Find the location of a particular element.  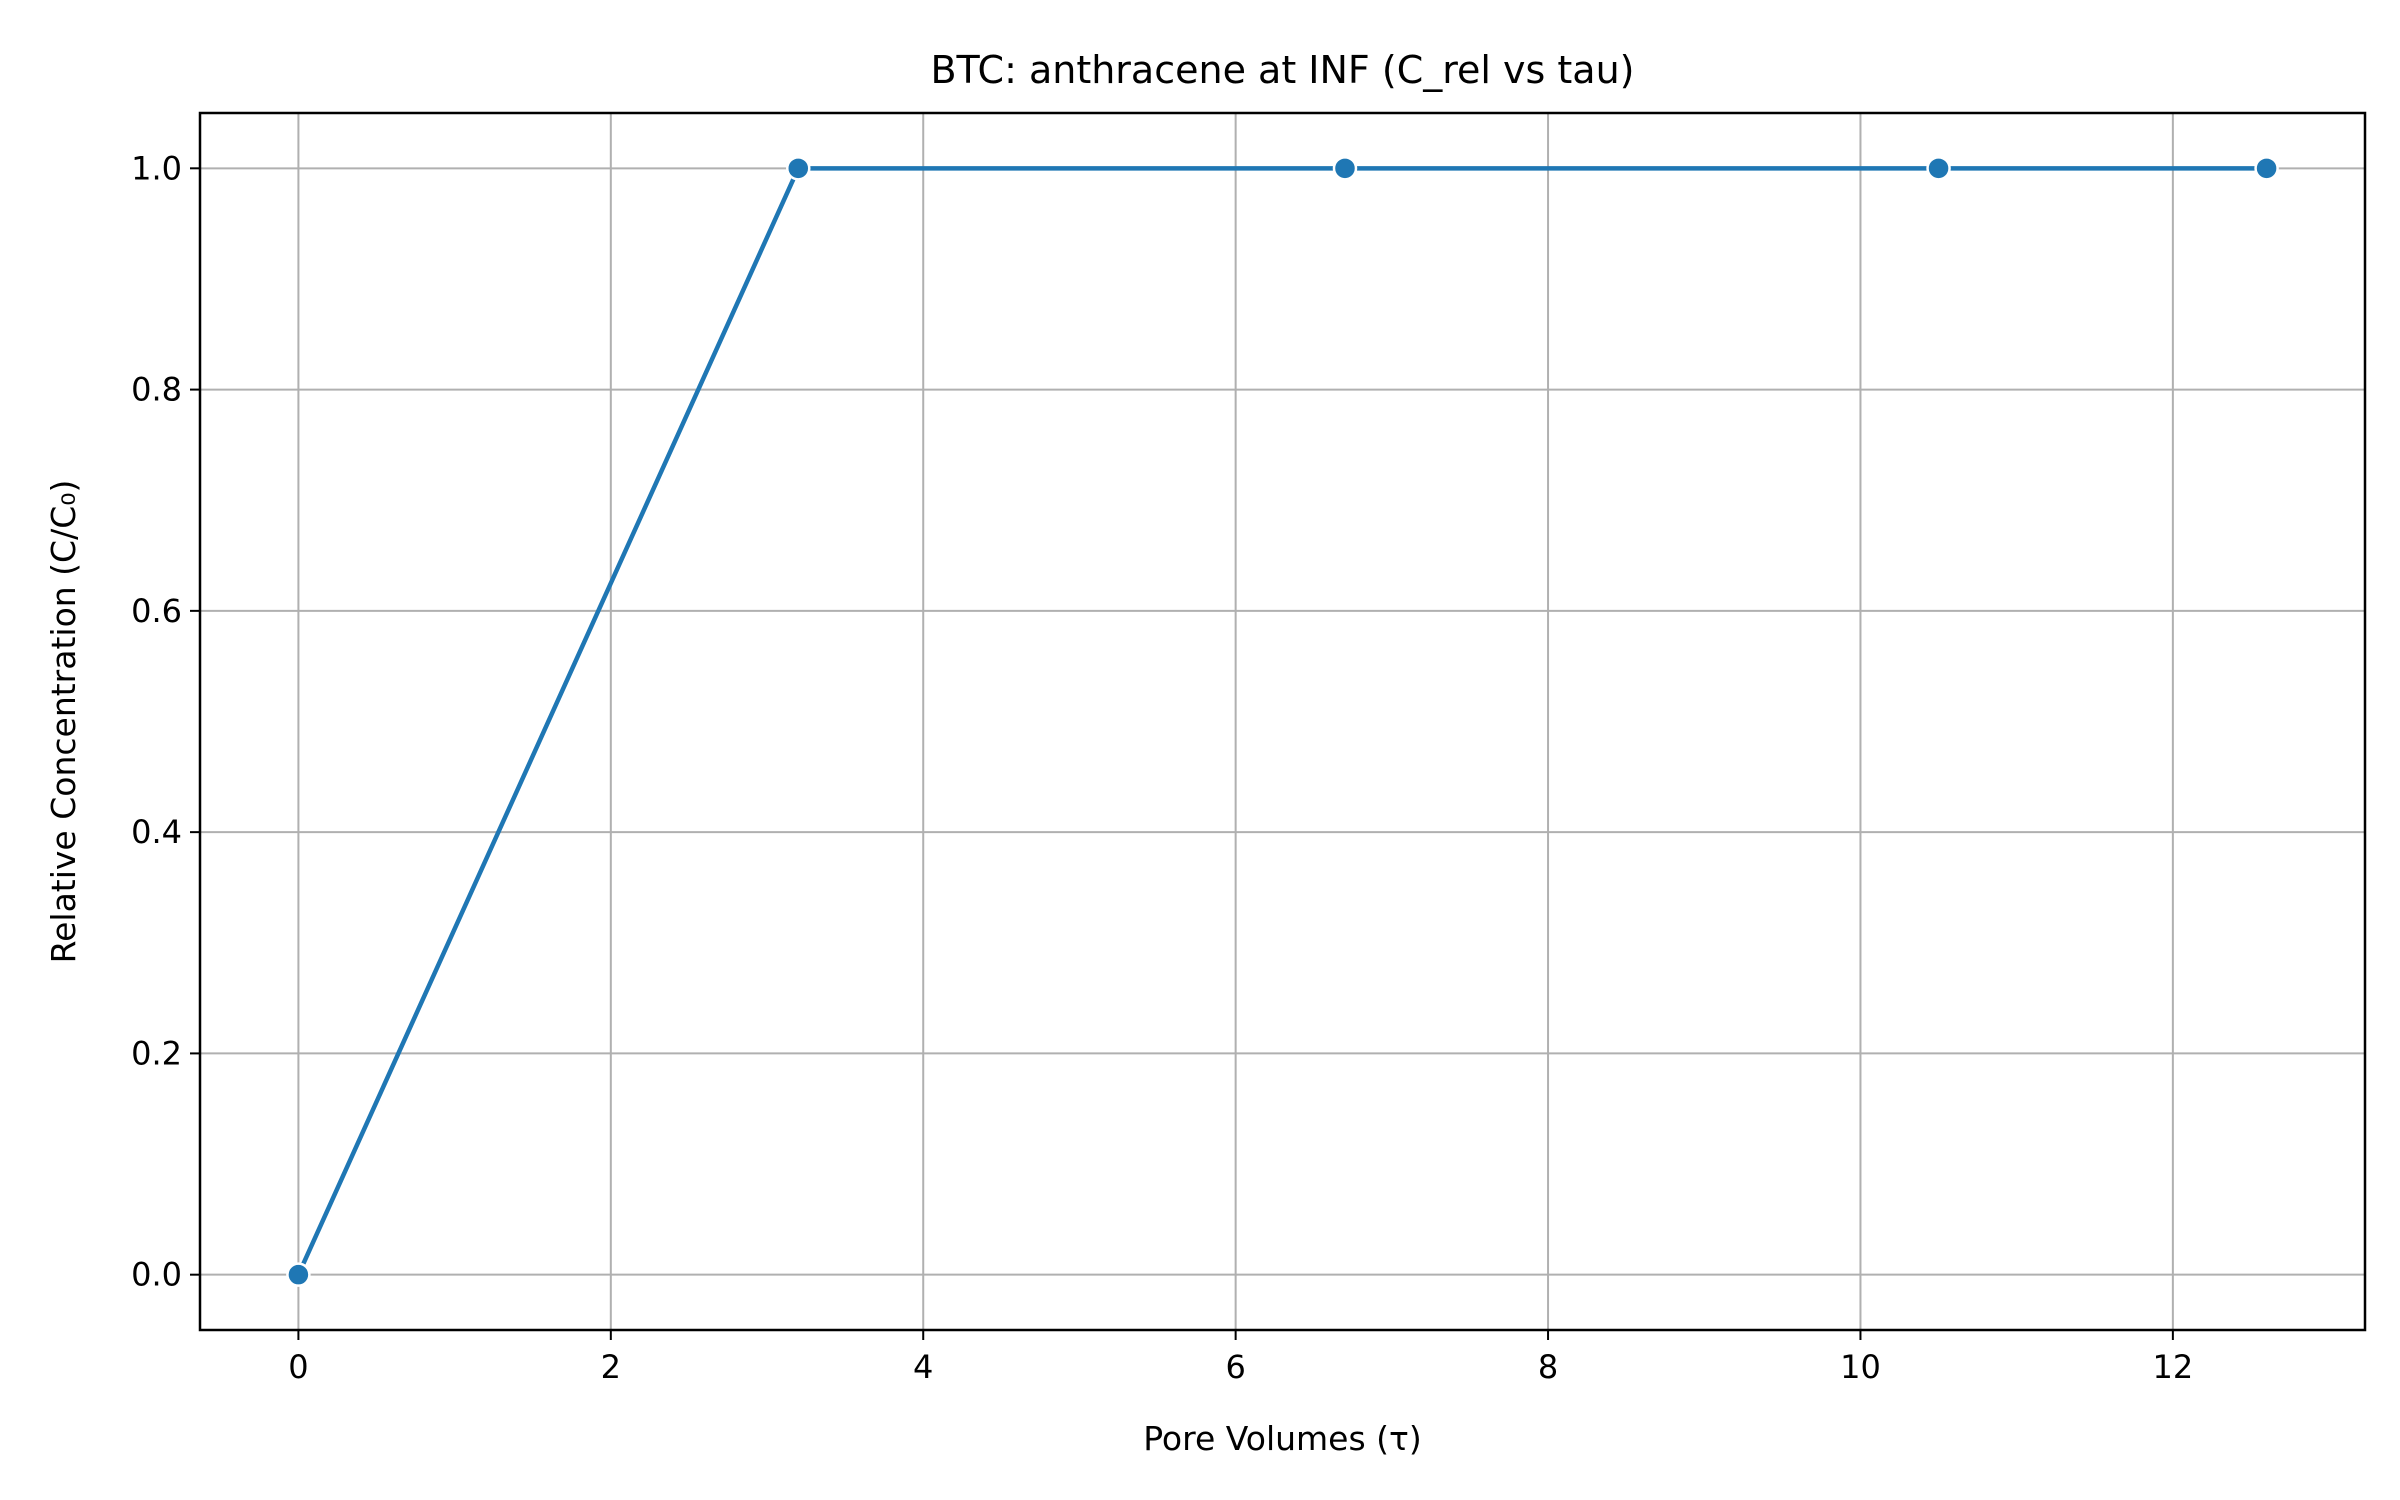

y-tick-label: 1.0 is located at coordinates (156, 168).